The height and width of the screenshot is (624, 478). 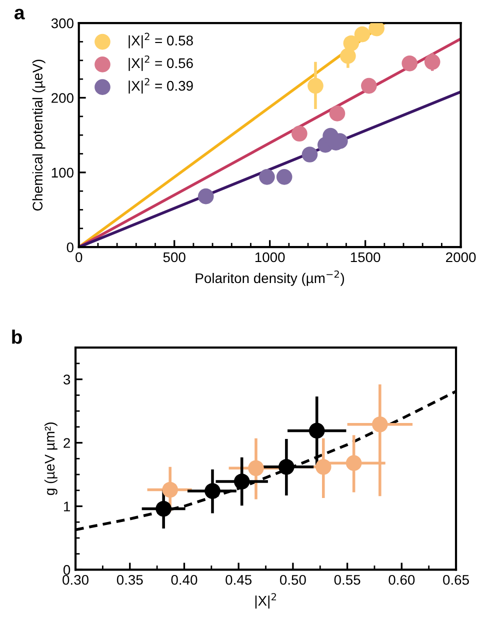 I want to click on legend-label: |X|$^{2}$ = 0.56, so click(x=160, y=63).